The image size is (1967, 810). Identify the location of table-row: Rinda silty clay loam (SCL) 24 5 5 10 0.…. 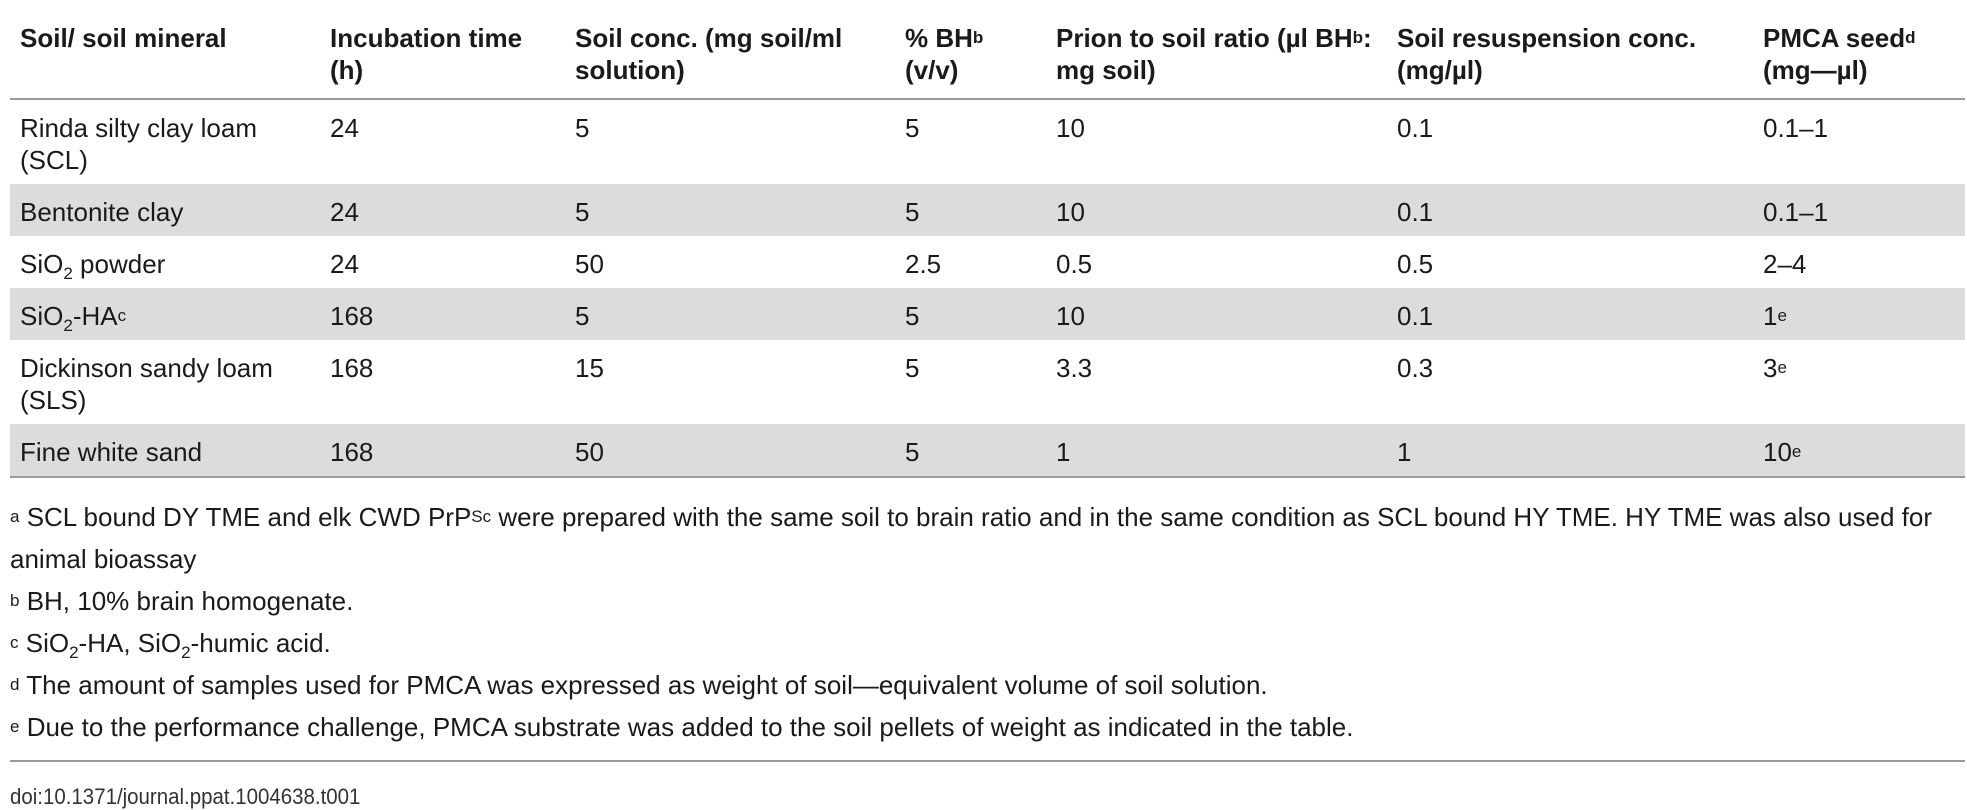
(987, 141).